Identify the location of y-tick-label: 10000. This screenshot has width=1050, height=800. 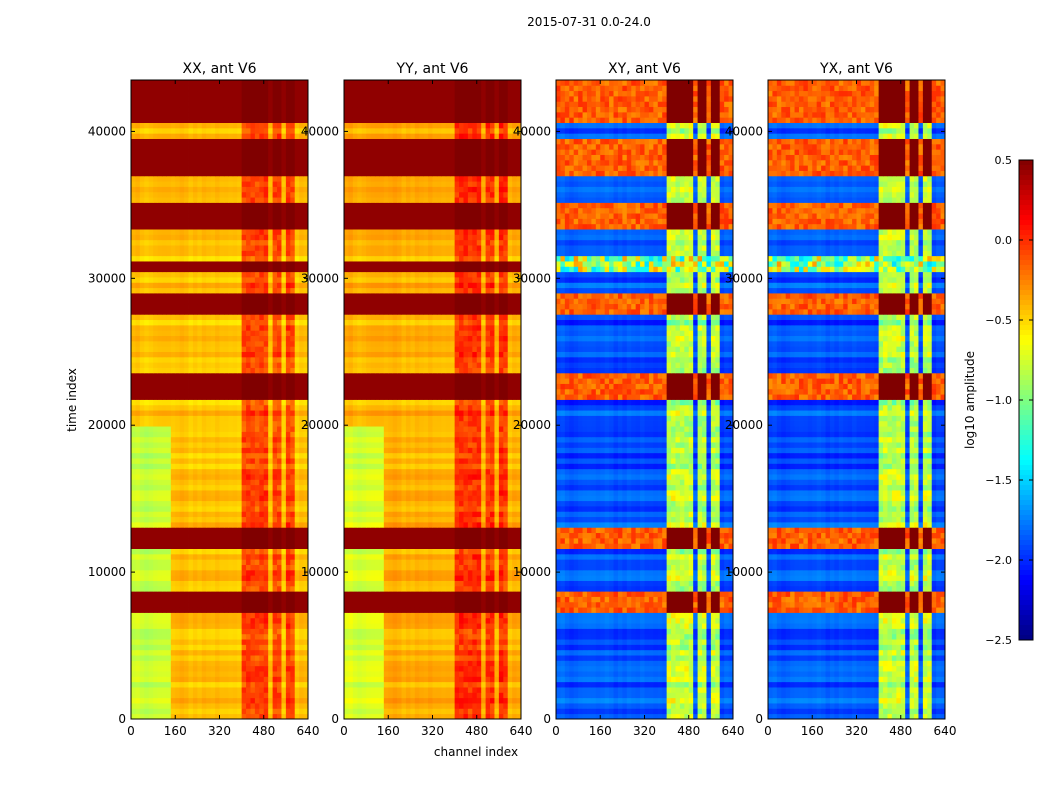
(744, 572).